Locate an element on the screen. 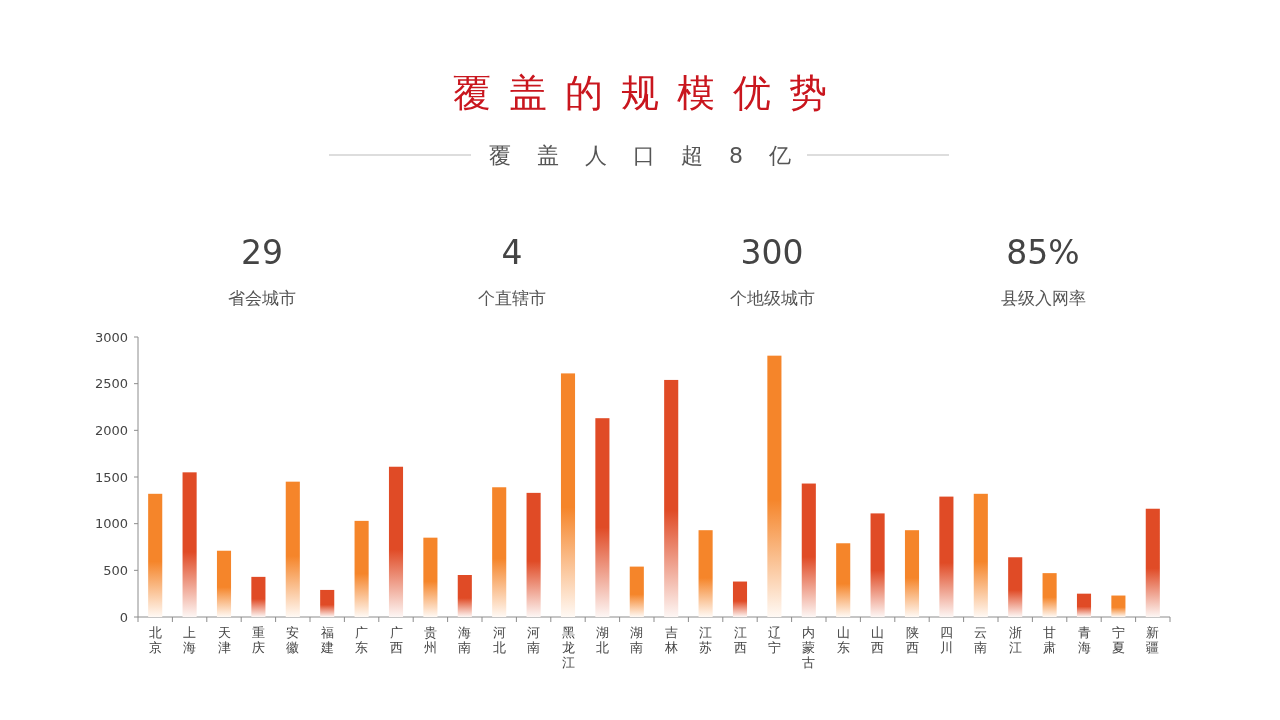 The height and width of the screenshot is (720, 1280). text: 29 is located at coordinates (262, 252).